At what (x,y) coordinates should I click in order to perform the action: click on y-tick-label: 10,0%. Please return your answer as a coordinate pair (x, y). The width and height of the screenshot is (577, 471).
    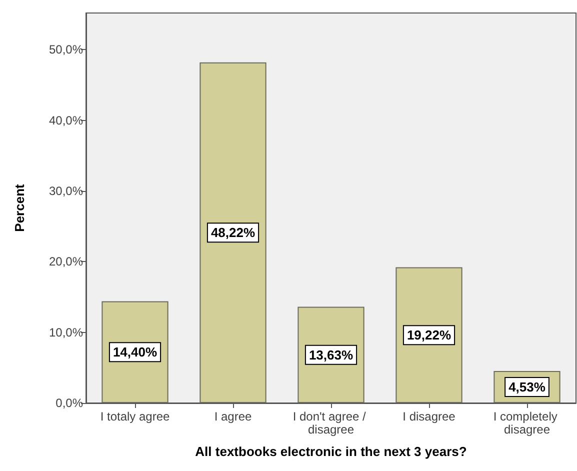
    Looking at the image, I should click on (66, 332).